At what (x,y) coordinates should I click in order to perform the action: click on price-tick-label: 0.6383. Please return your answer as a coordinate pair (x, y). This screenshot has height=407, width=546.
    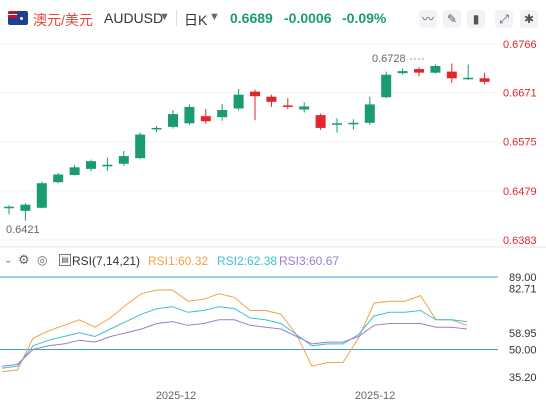
    Looking at the image, I should click on (520, 241).